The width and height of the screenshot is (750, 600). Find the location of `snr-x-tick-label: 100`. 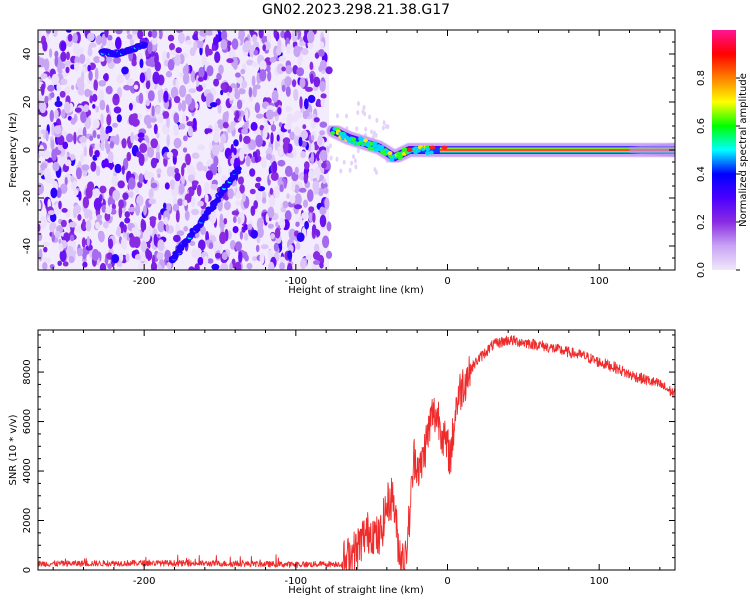

snr-x-tick-label: 100 is located at coordinates (599, 581).